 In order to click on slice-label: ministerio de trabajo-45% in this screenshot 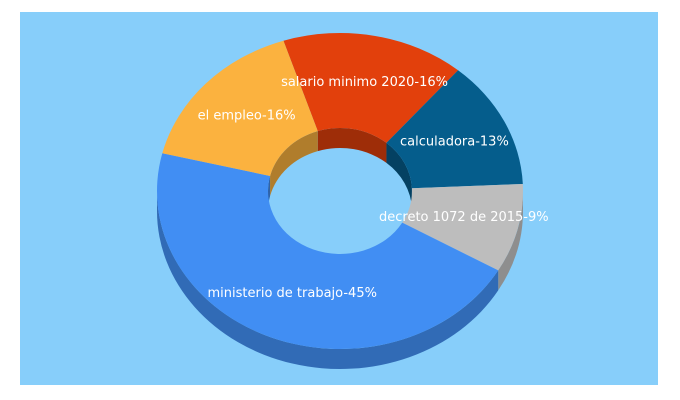, I will do `click(292, 293)`.